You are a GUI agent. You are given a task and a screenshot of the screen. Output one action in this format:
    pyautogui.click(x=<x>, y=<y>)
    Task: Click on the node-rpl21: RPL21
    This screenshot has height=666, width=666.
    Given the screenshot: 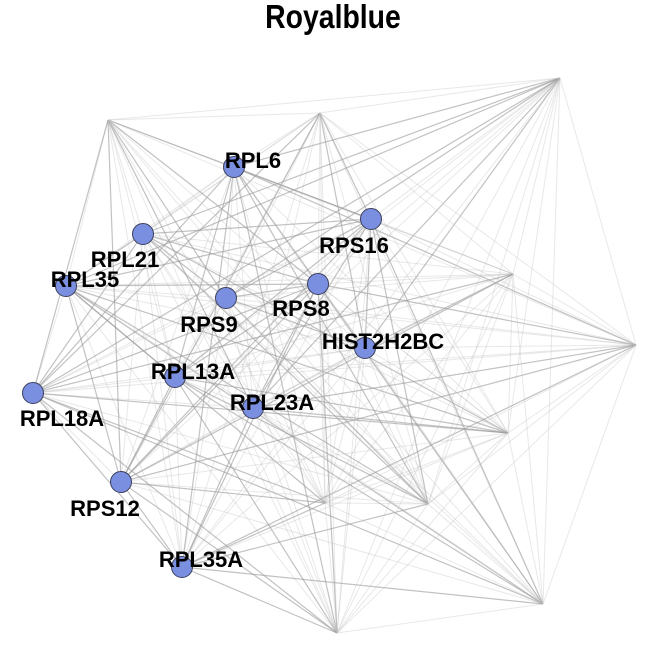 What is the action you would take?
    pyautogui.click(x=125, y=248)
    